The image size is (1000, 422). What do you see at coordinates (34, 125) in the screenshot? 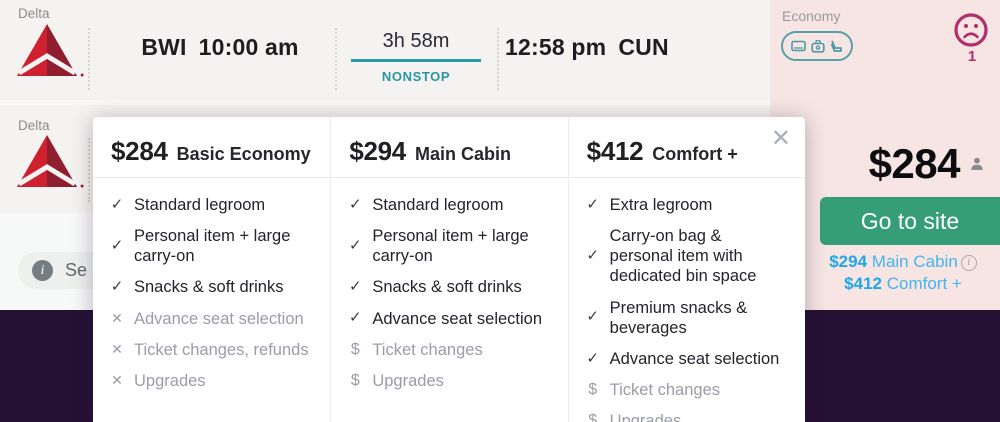
I see `airline-name-row2: Delta` at bounding box center [34, 125].